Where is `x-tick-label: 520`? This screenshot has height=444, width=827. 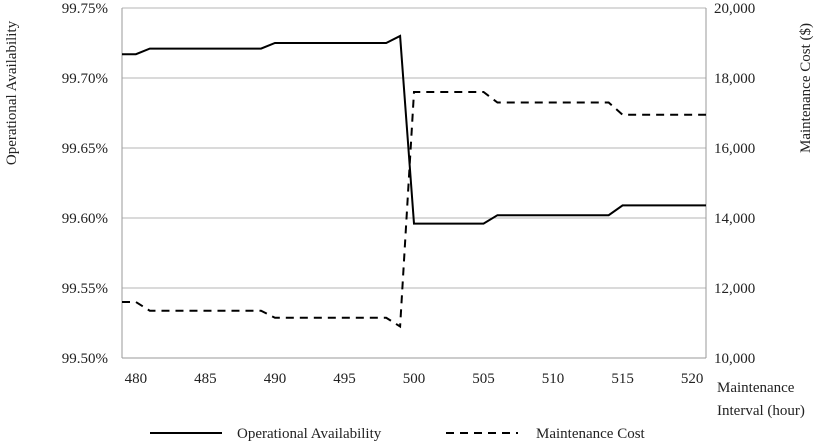
x-tick-label: 520 is located at coordinates (692, 379).